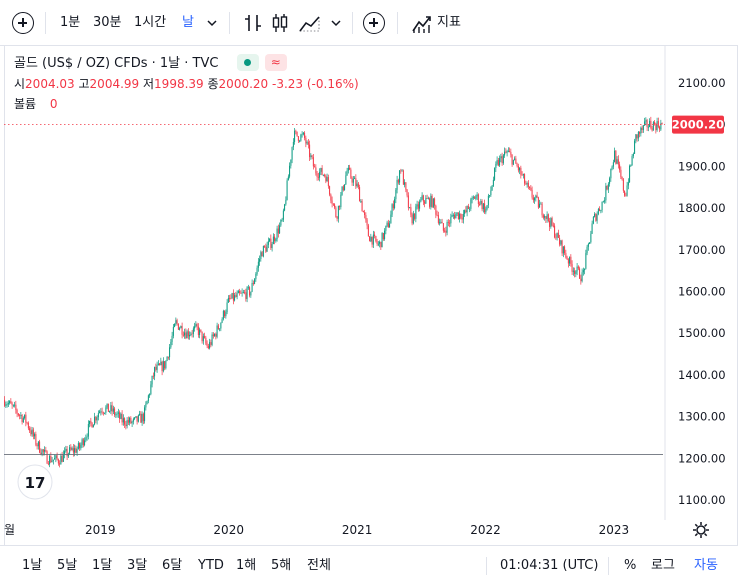  Describe the element at coordinates (67, 565) in the screenshot. I see `range-5d-button: 5날` at that location.